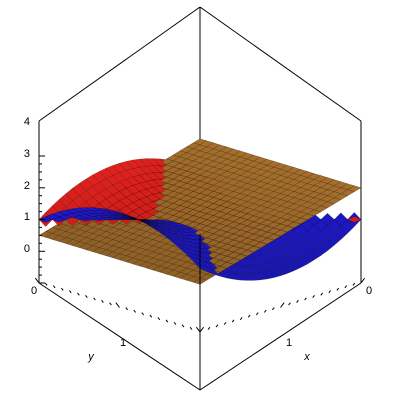  I want to click on z-tick-label-1: 1, so click(27, 217).